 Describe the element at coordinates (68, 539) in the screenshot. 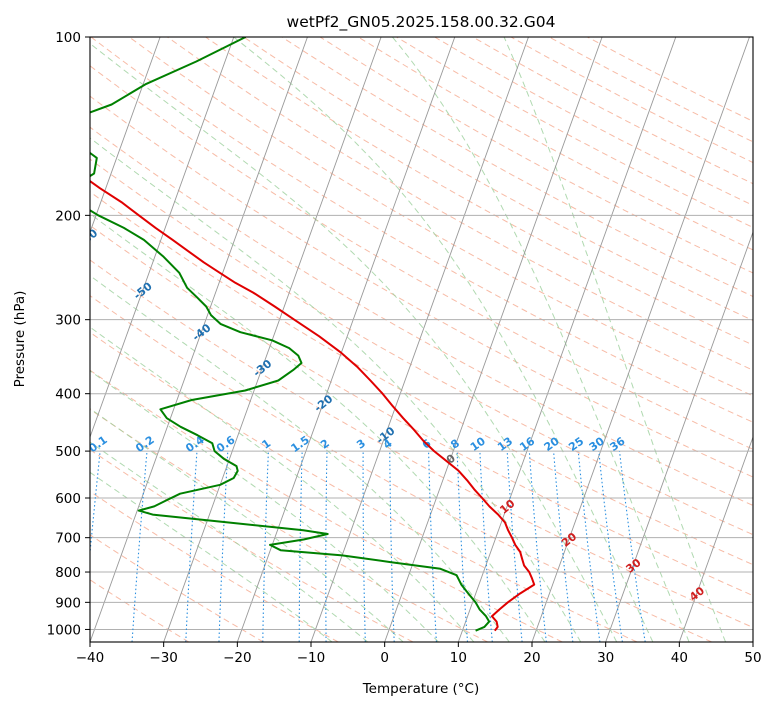

I see `y-tick-label: 700` at that location.